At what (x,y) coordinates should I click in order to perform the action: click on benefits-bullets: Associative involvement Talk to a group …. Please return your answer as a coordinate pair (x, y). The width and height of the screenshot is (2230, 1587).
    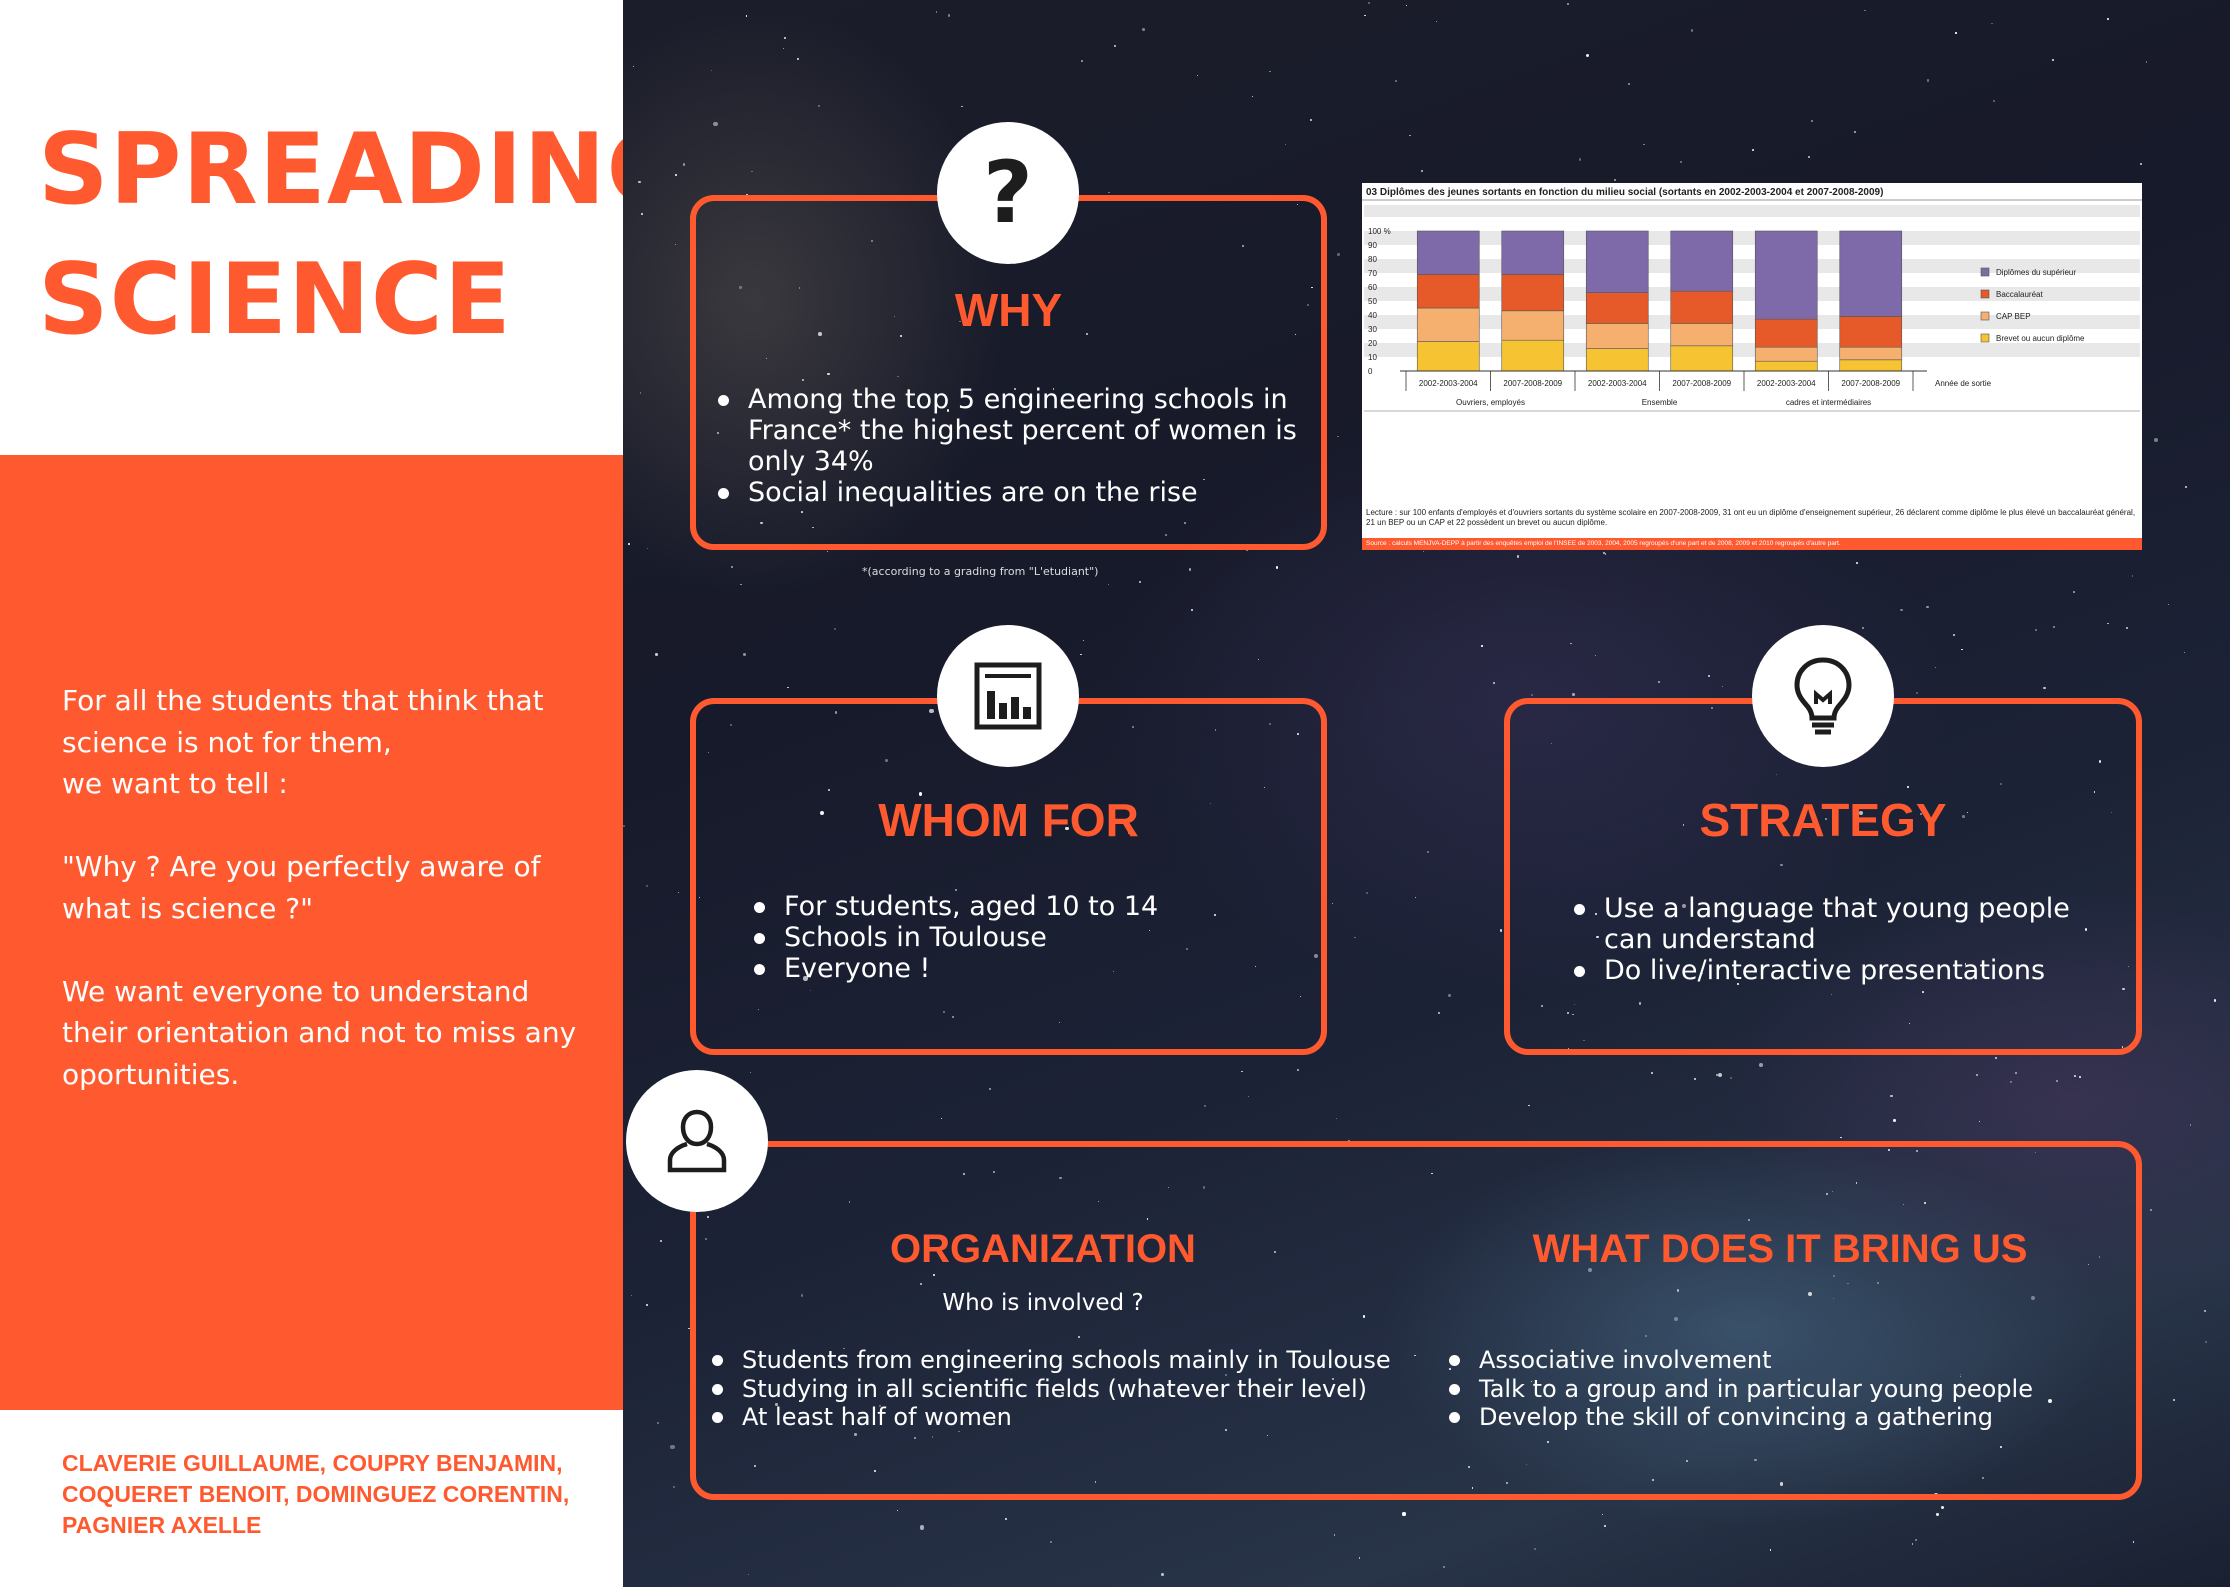
    Looking at the image, I should click on (1775, 1389).